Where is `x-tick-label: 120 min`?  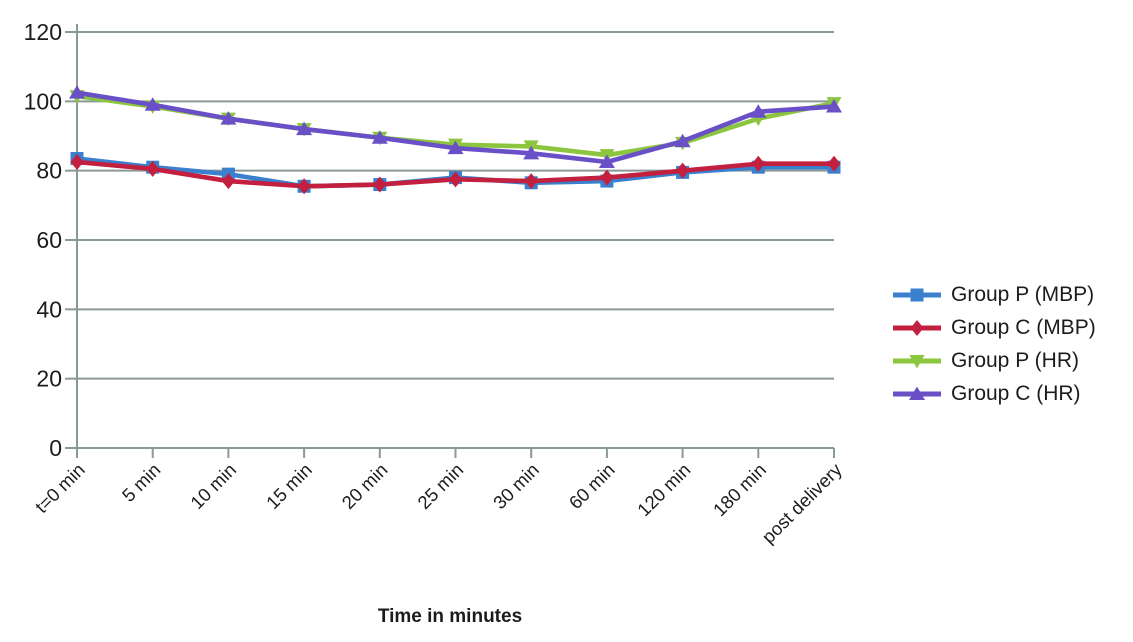 x-tick-label: 120 min is located at coordinates (663, 489).